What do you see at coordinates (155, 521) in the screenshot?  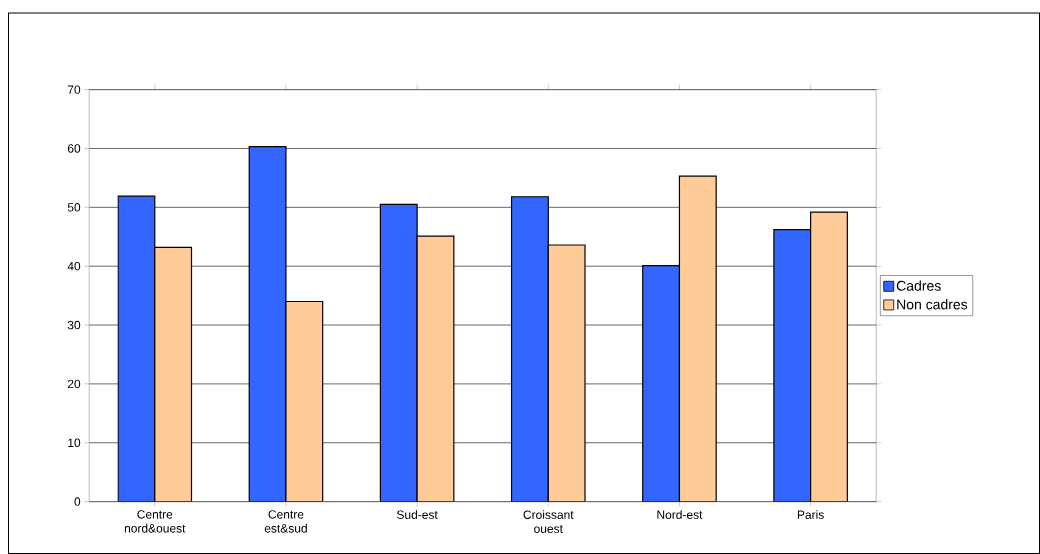 I see `x-tick-label: Centre nord&ouest` at bounding box center [155, 521].